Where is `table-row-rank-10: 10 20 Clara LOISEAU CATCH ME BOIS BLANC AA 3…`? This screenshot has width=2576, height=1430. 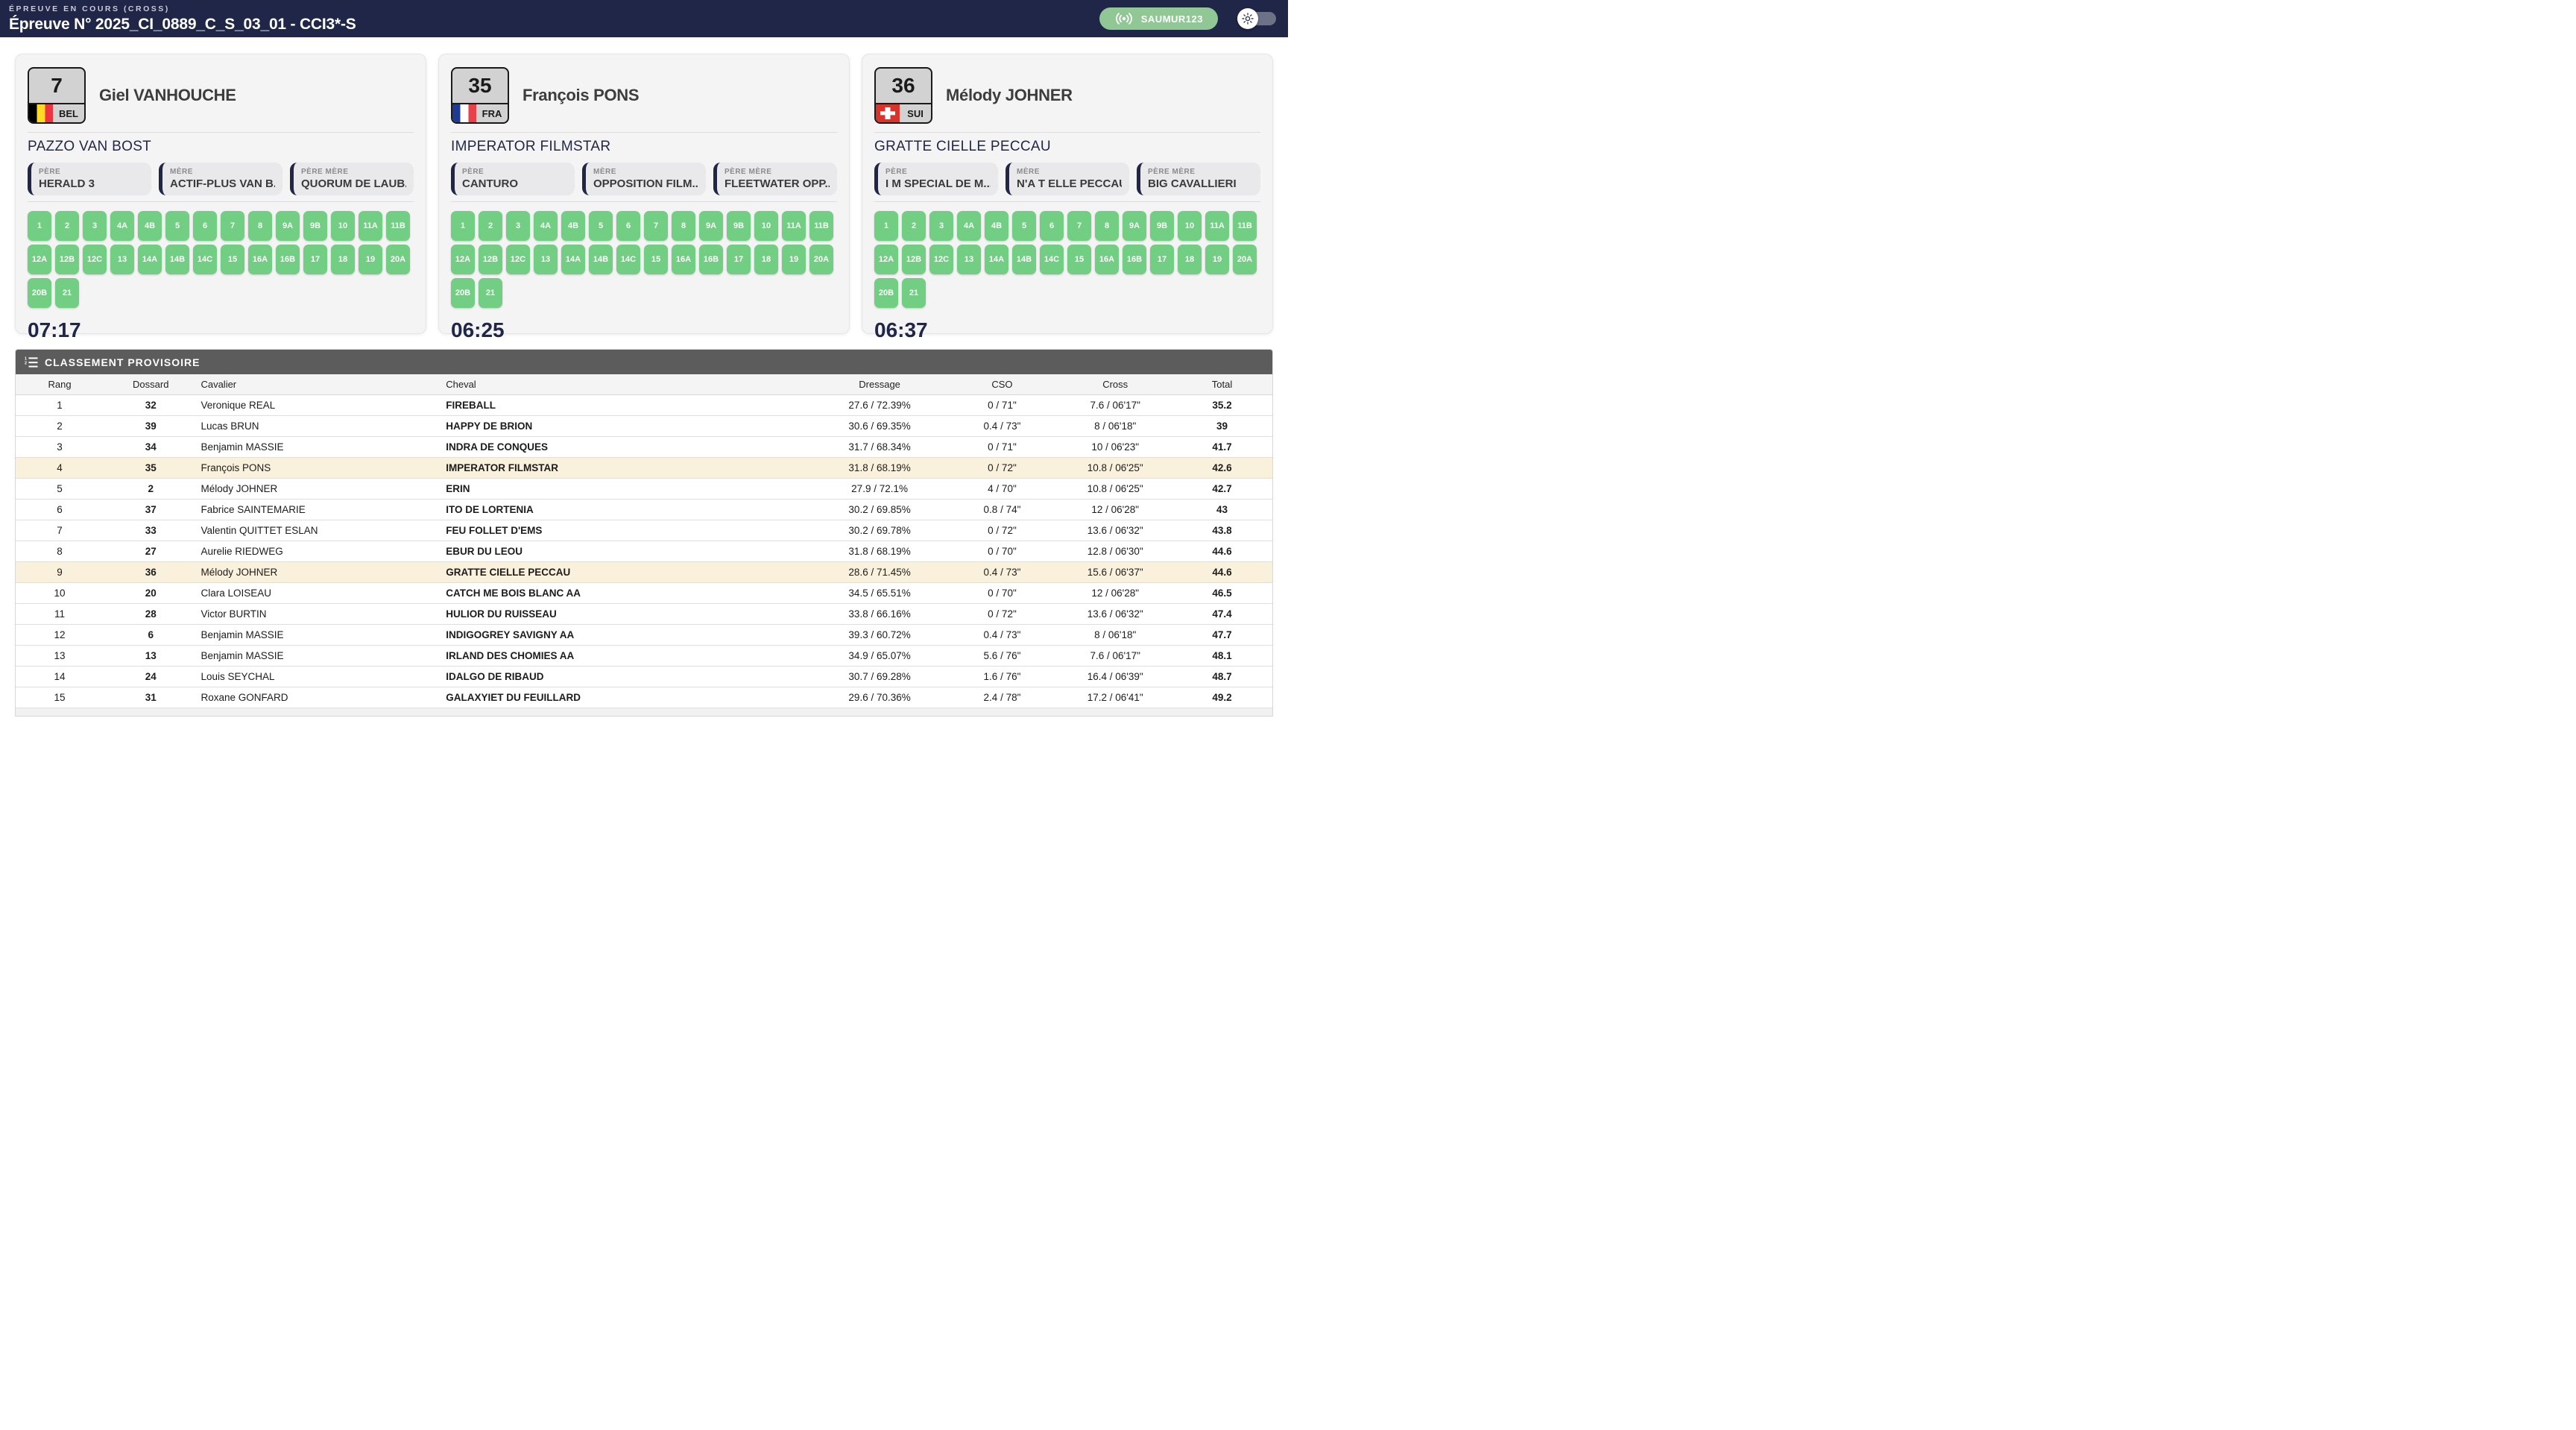
table-row-rank-10: 10 20 Clara LOISEAU CATCH ME BOIS BLANC AA 3… is located at coordinates (644, 593).